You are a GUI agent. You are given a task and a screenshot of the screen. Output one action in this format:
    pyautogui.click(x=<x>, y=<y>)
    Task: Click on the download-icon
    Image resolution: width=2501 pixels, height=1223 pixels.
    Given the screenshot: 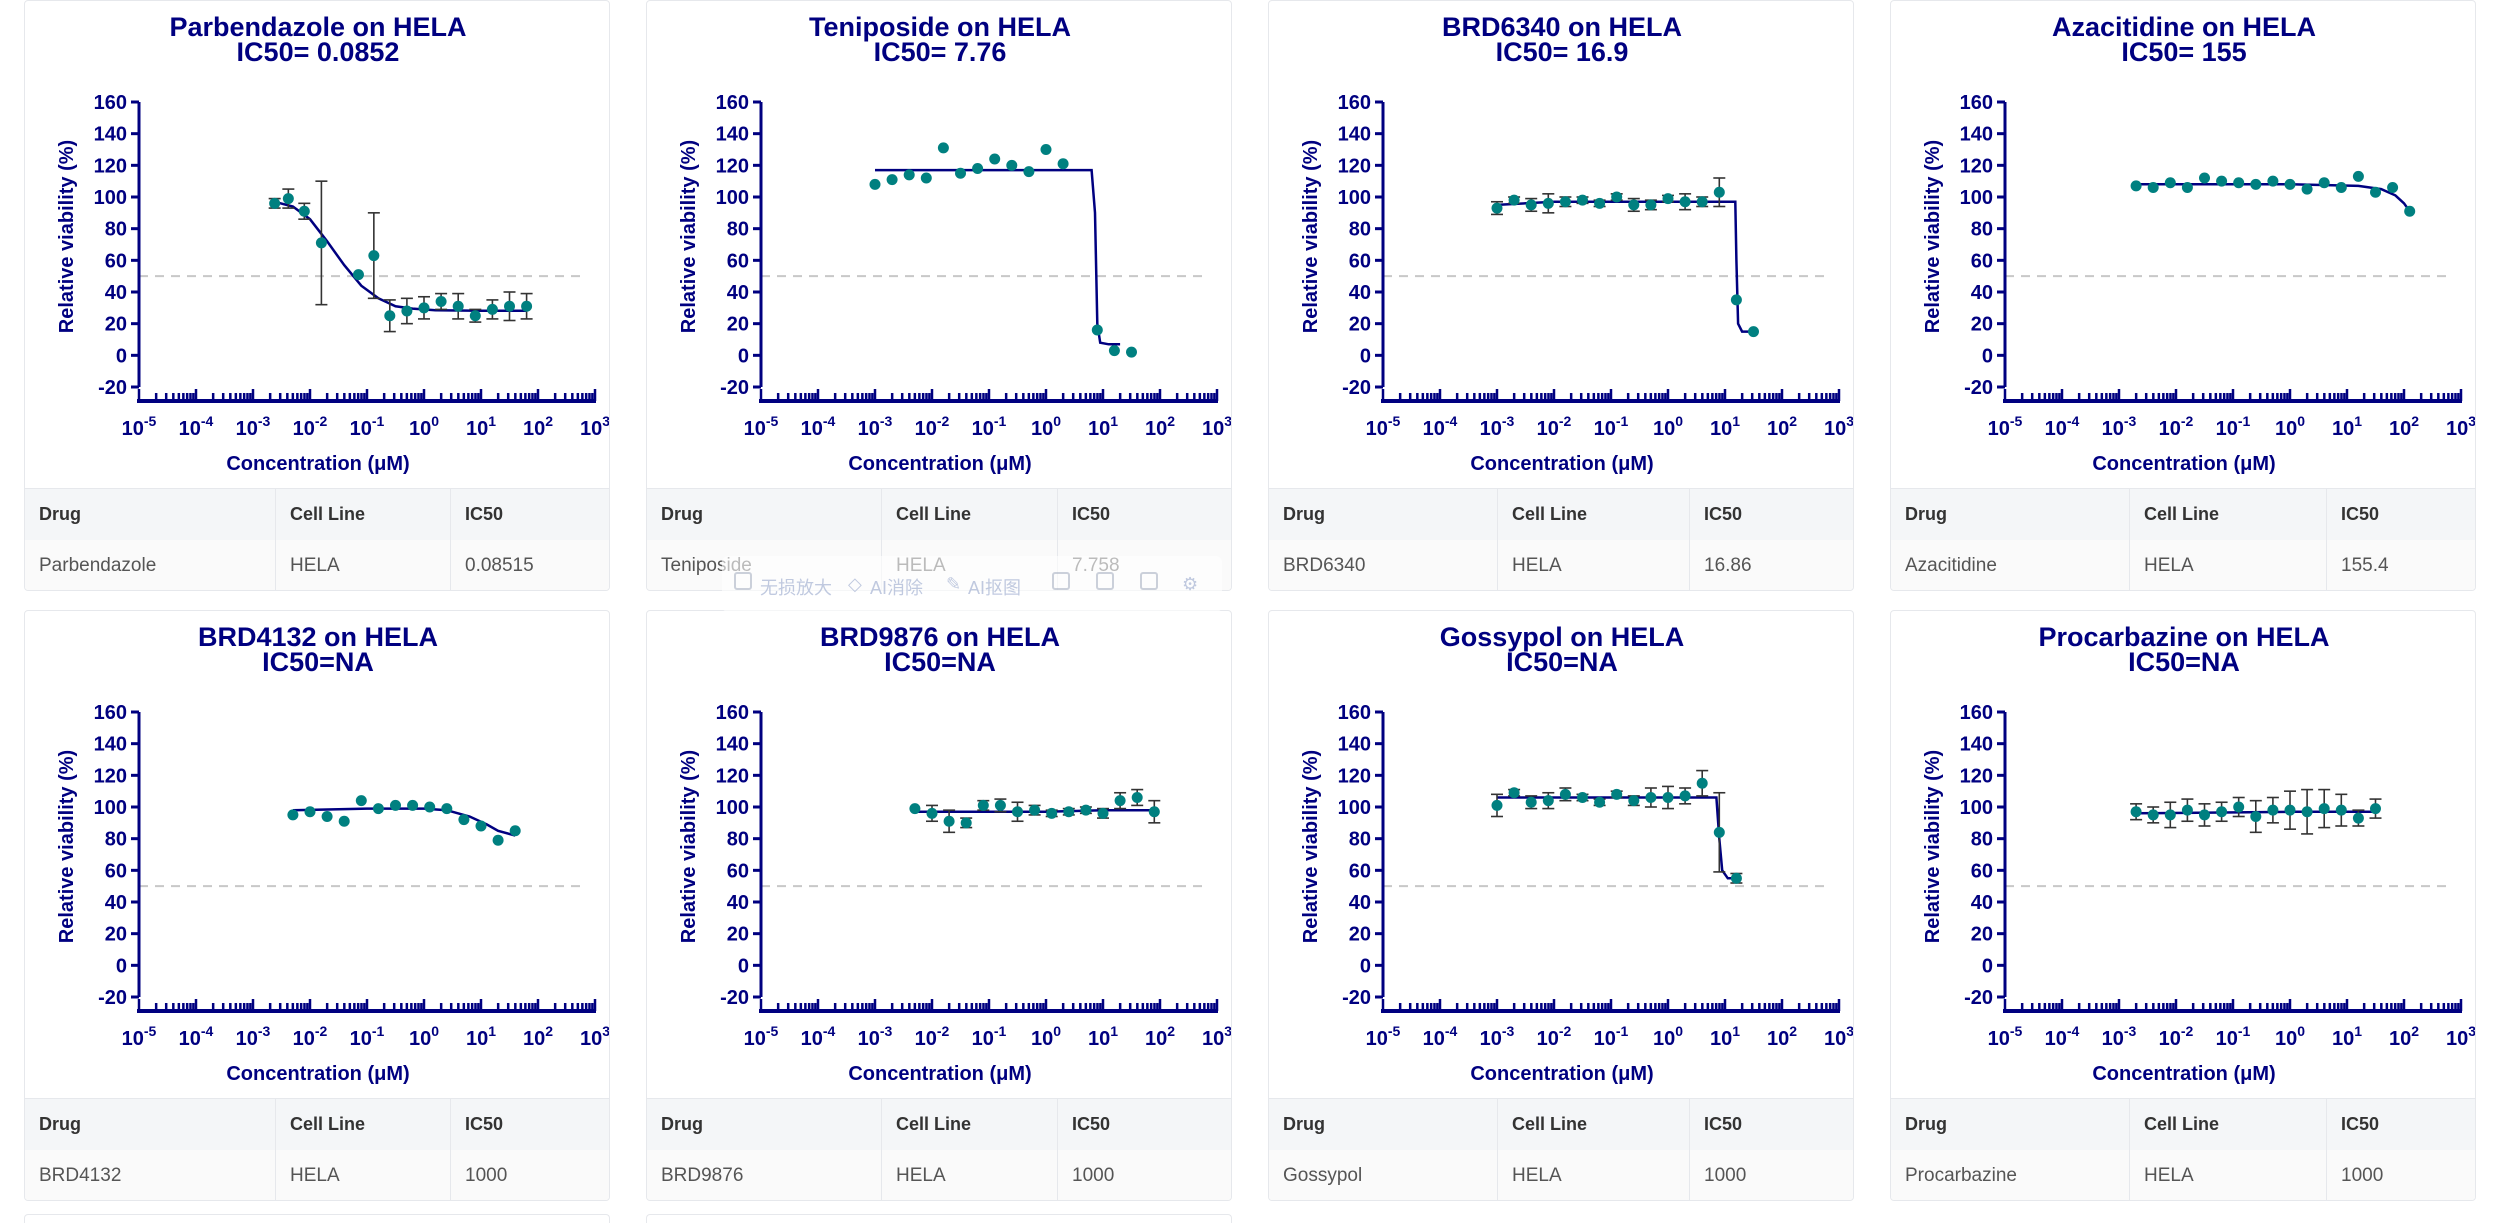 What is the action you would take?
    pyautogui.click(x=1149, y=581)
    